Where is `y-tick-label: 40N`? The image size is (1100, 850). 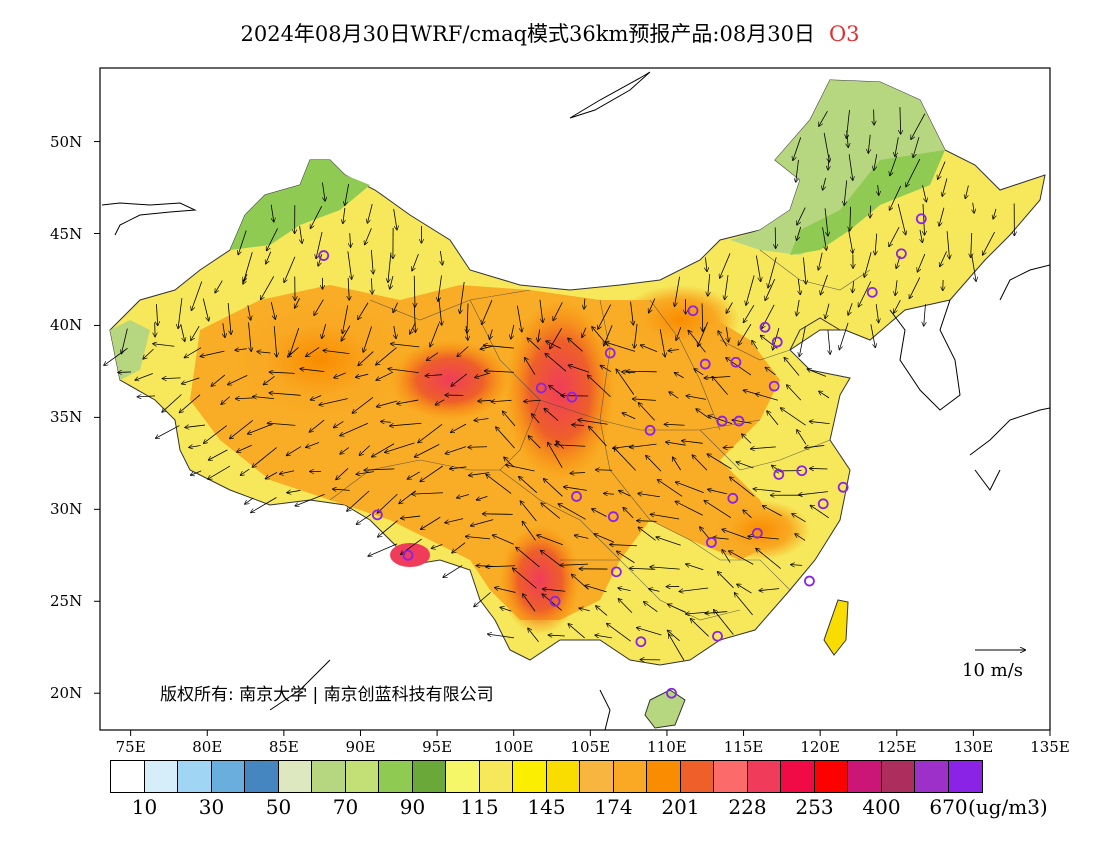
y-tick-label: 40N is located at coordinates (66, 325).